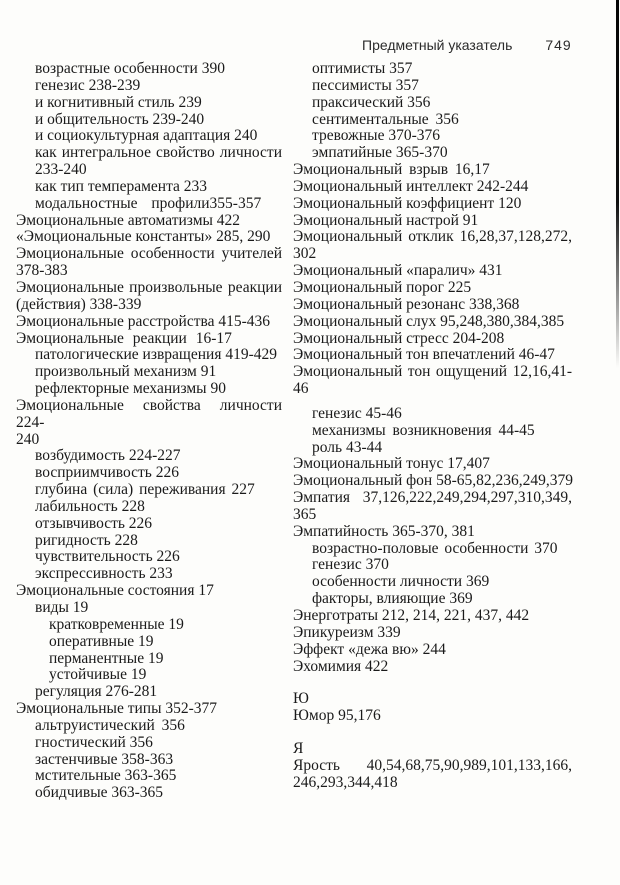 Image resolution: width=620 pixels, height=885 pixels. I want to click on index-line: застенчивые 358-363, so click(104, 759).